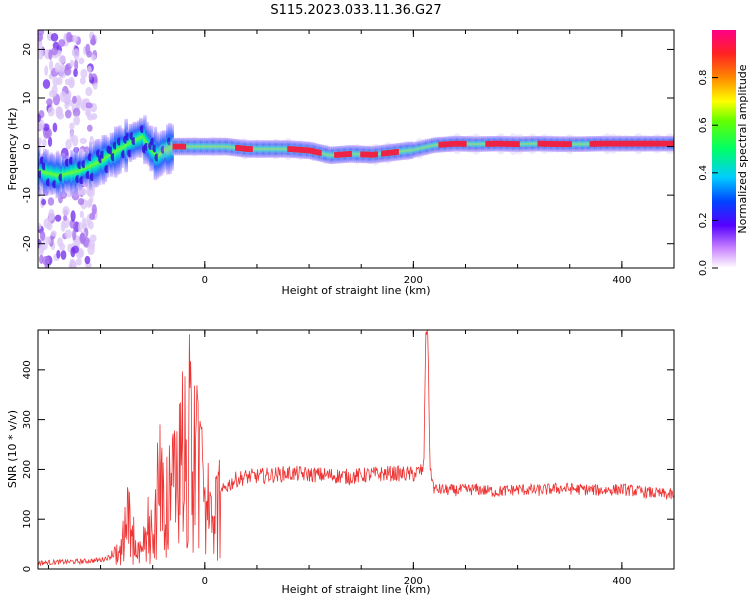  What do you see at coordinates (205, 581) in the screenshot?
I see `snr-x-tick-label: 0` at bounding box center [205, 581].